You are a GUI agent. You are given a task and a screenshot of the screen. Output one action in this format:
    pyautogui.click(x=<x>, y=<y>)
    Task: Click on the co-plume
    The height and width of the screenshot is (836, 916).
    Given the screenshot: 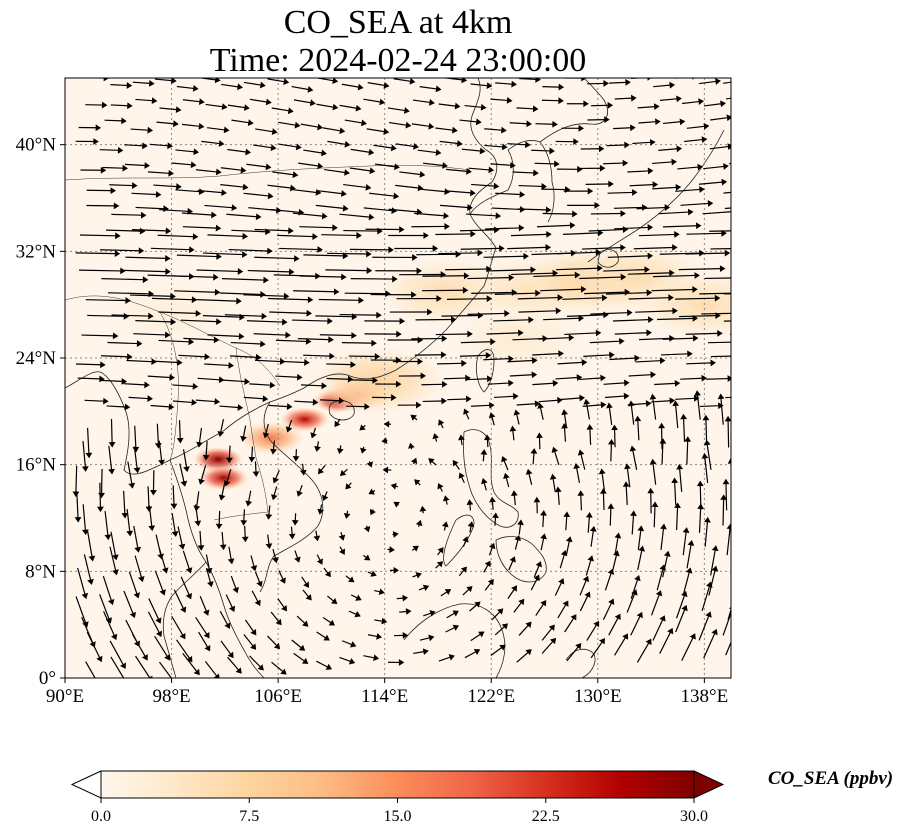 What is the action you would take?
    pyautogui.click(x=304, y=419)
    